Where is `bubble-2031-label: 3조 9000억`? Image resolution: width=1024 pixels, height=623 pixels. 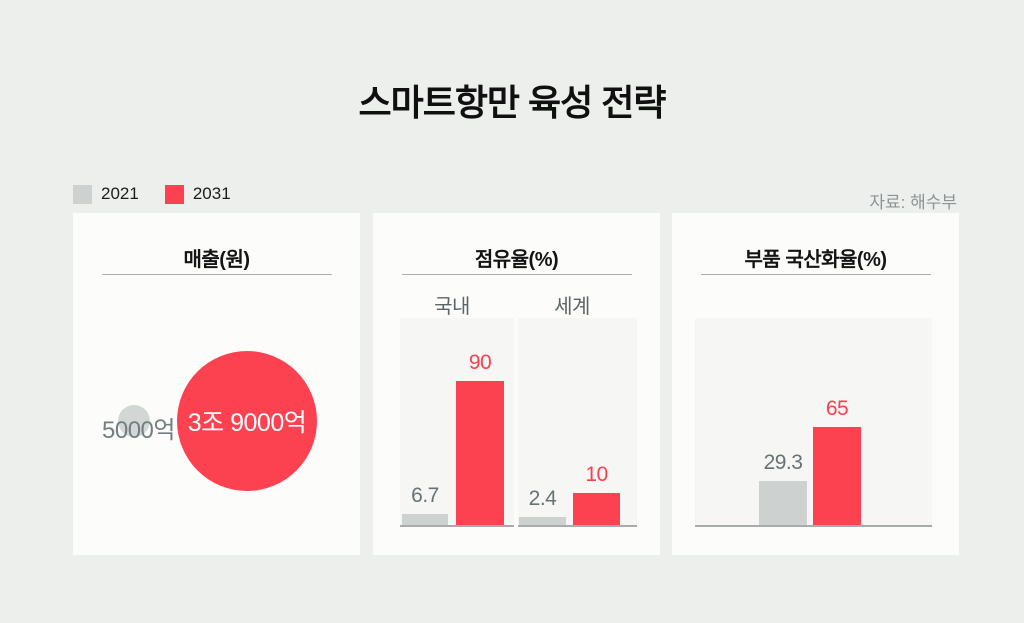
bubble-2031-label: 3조 9000억 is located at coordinates (247, 423).